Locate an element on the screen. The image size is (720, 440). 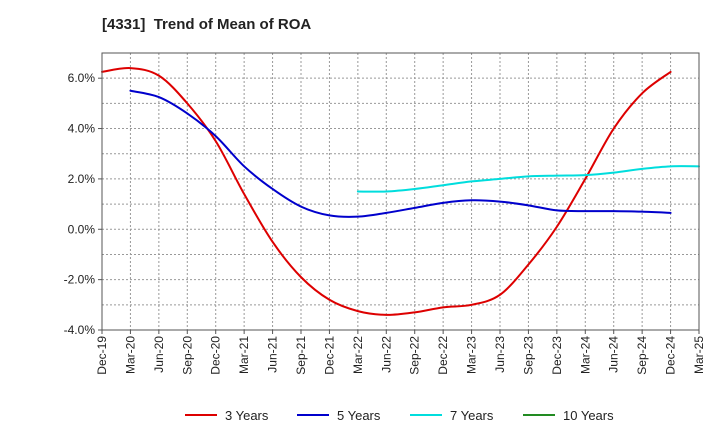
x-tick-label: Mar-25 is located at coordinates (699, 355).